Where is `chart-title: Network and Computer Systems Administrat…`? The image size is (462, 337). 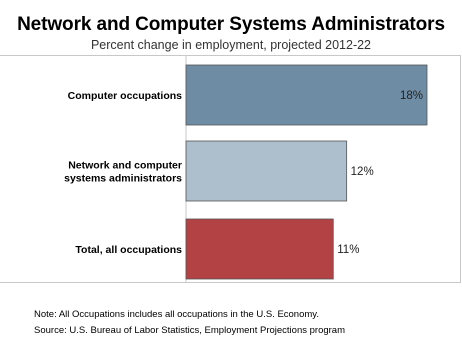 chart-title: Network and Computer Systems Administrat… is located at coordinates (231, 24).